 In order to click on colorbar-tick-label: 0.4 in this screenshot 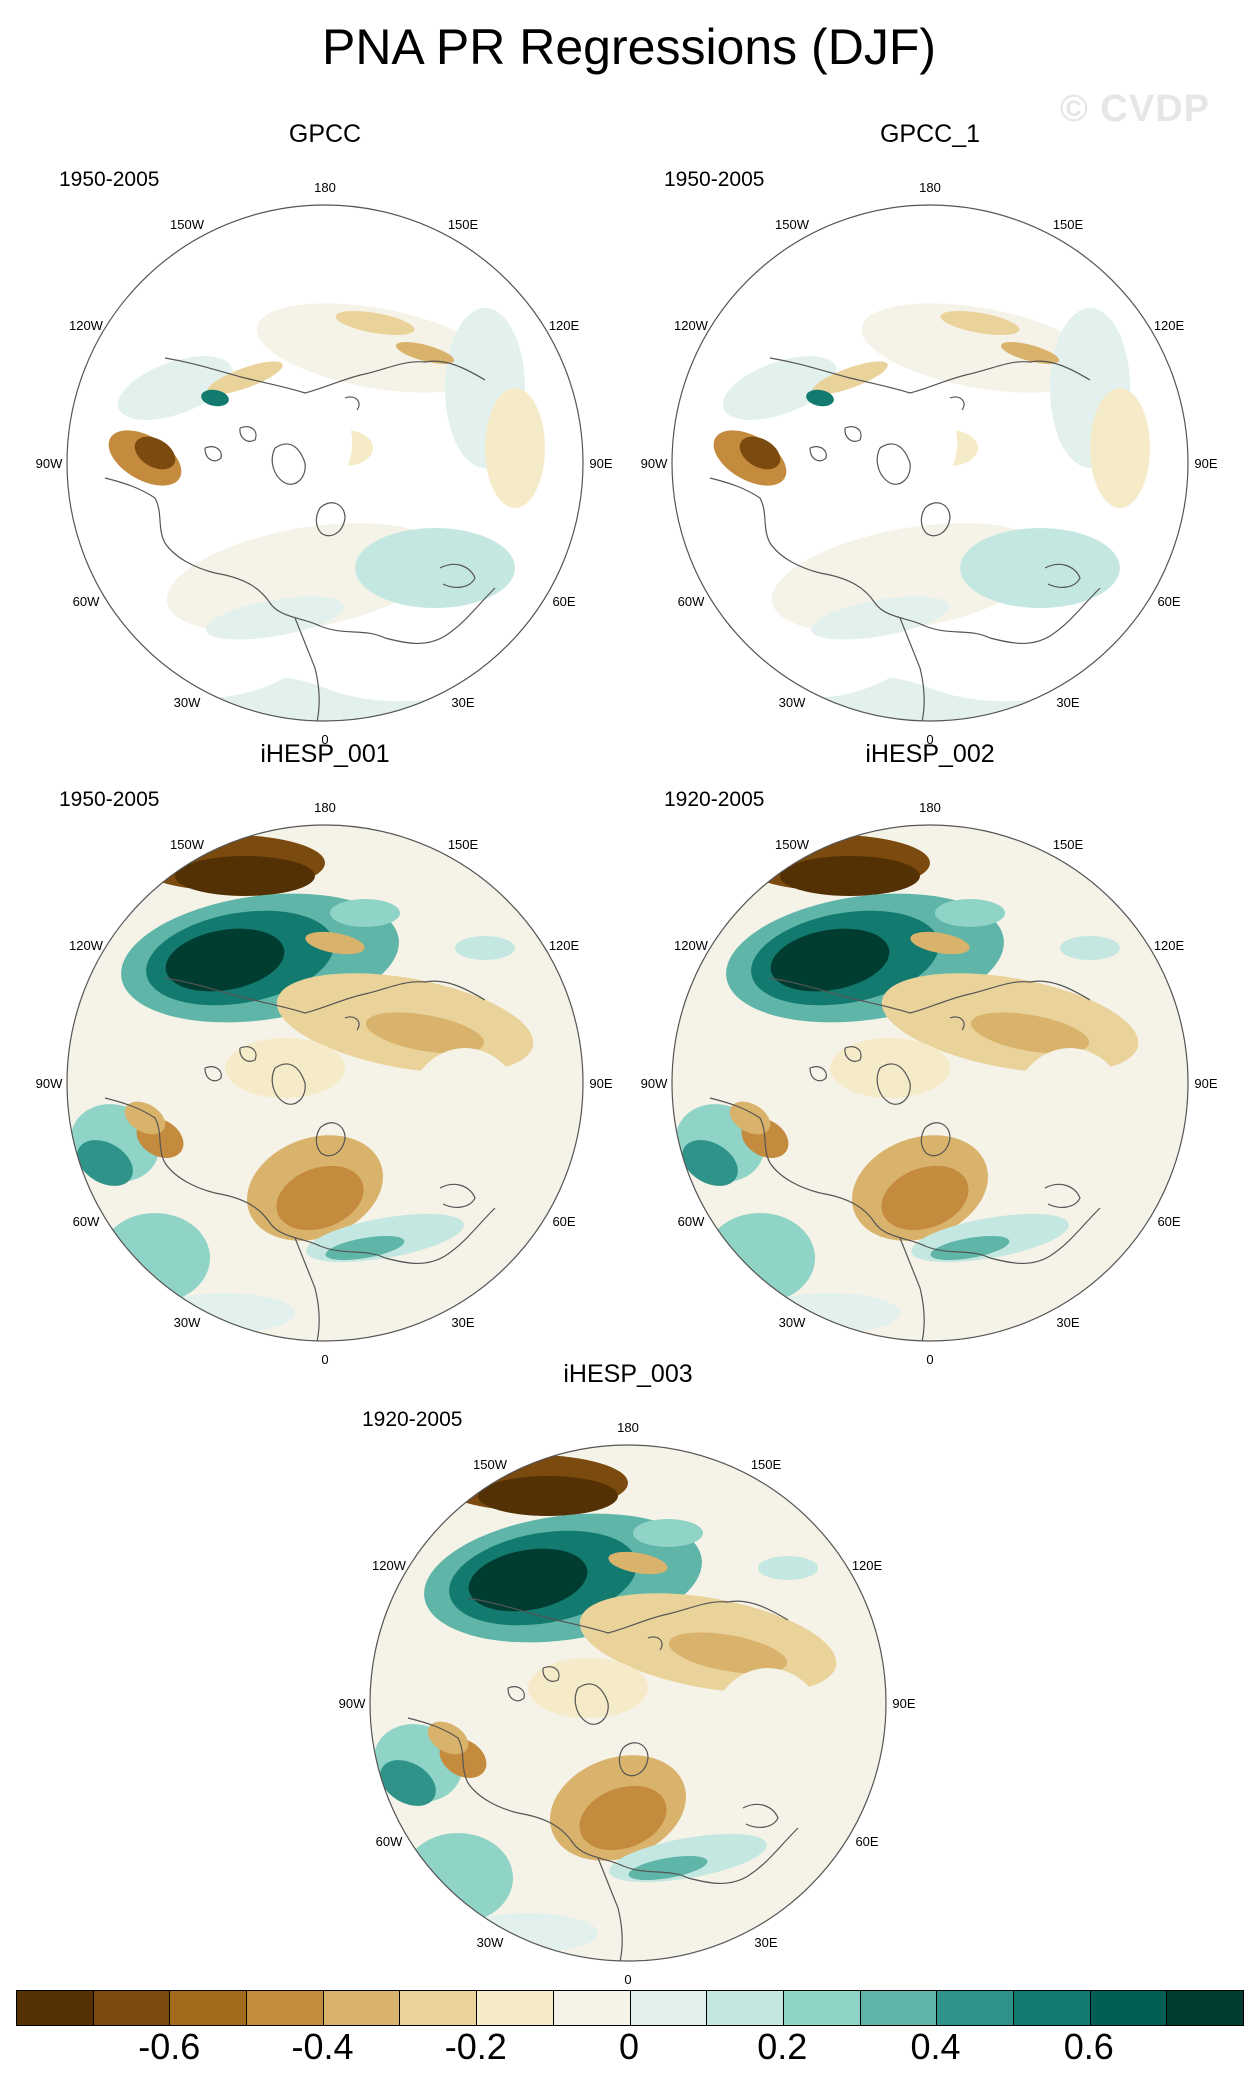, I will do `click(935, 2046)`.